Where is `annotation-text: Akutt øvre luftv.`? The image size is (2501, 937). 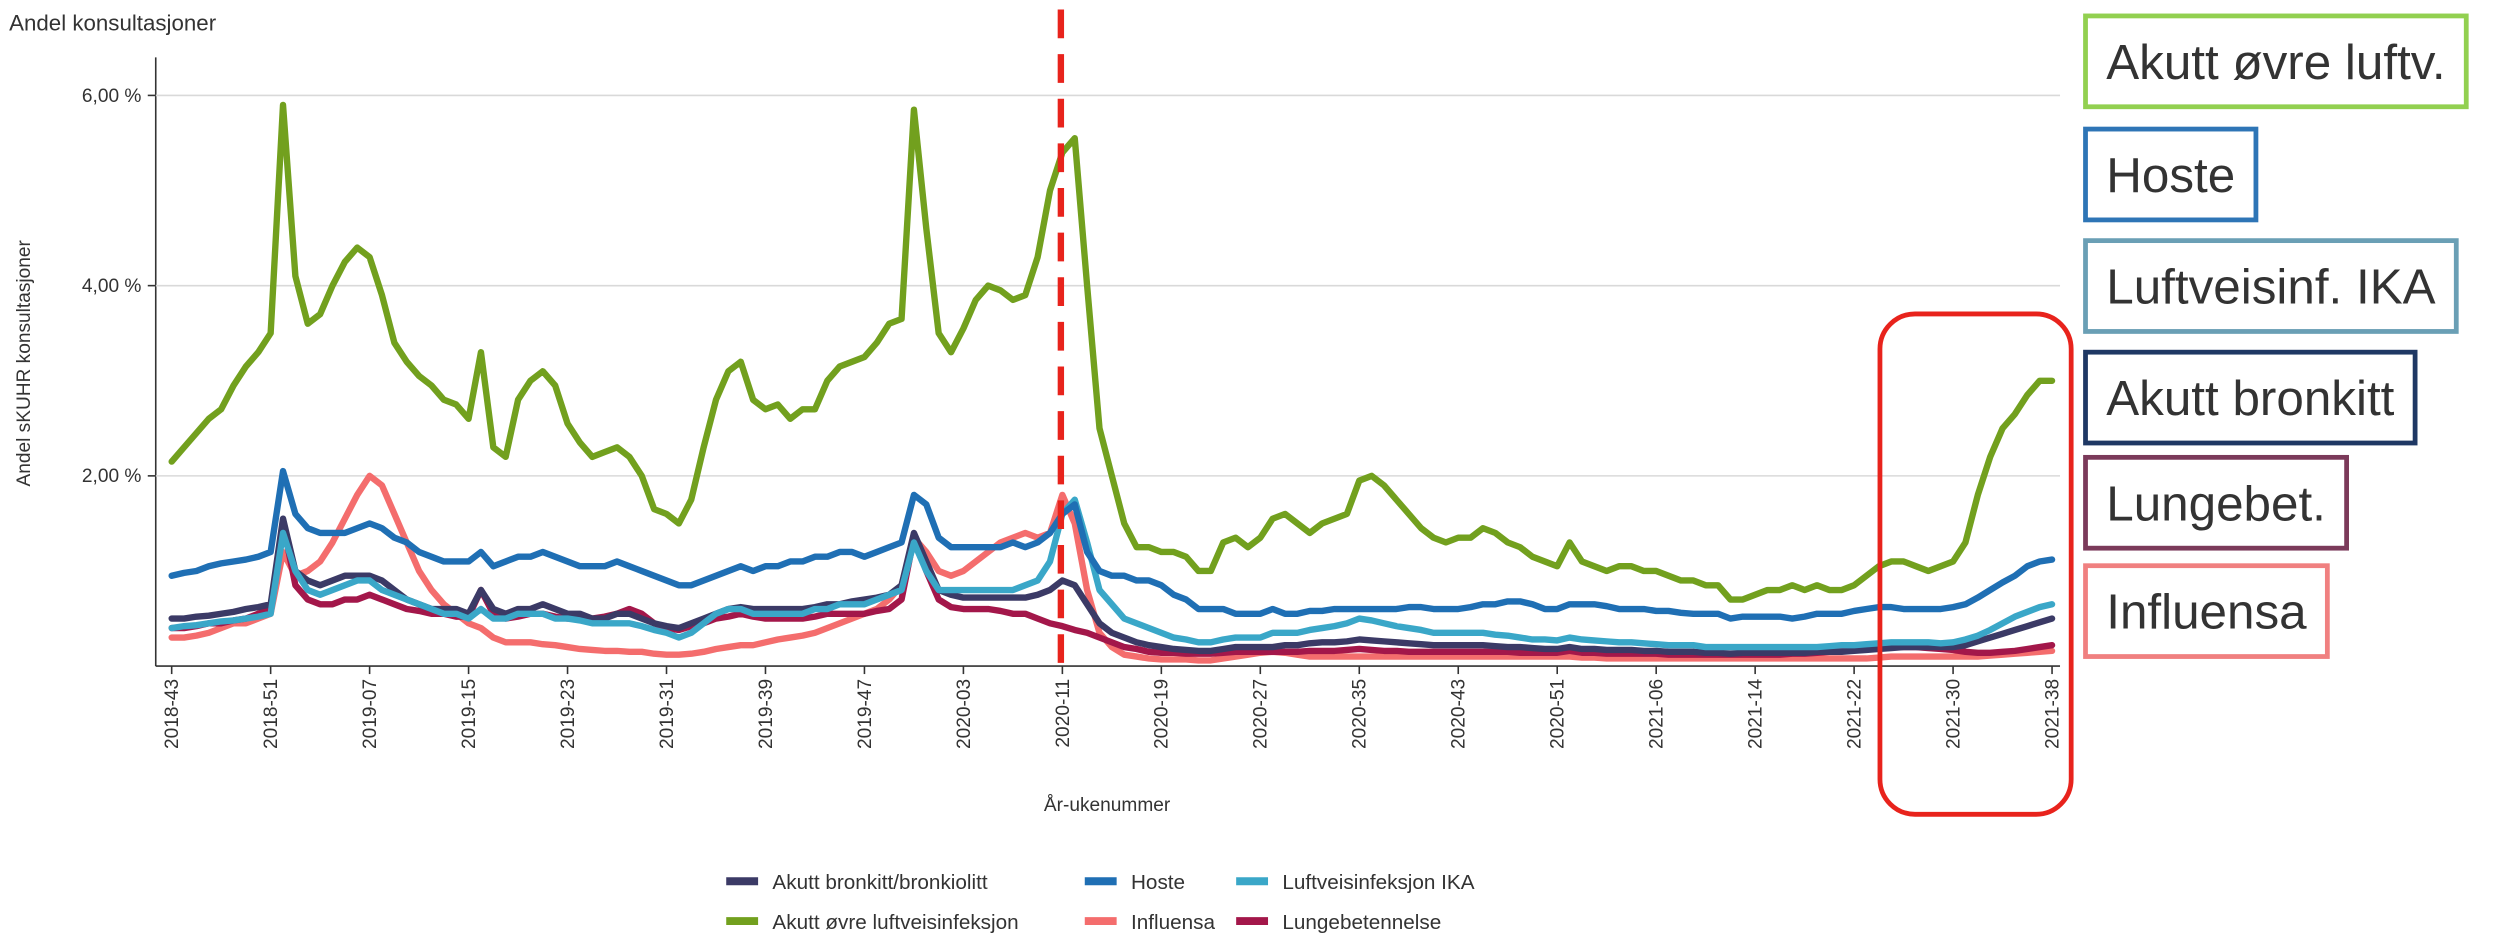
annotation-text: Akutt øvre luftv. is located at coordinates (2275, 62).